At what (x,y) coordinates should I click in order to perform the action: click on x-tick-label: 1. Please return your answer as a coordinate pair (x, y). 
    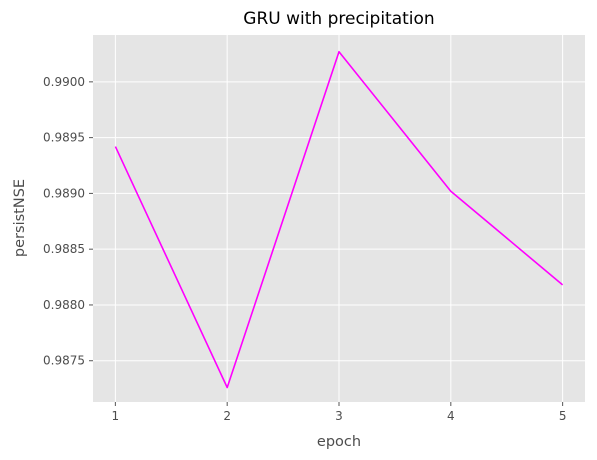
    Looking at the image, I should click on (116, 416).